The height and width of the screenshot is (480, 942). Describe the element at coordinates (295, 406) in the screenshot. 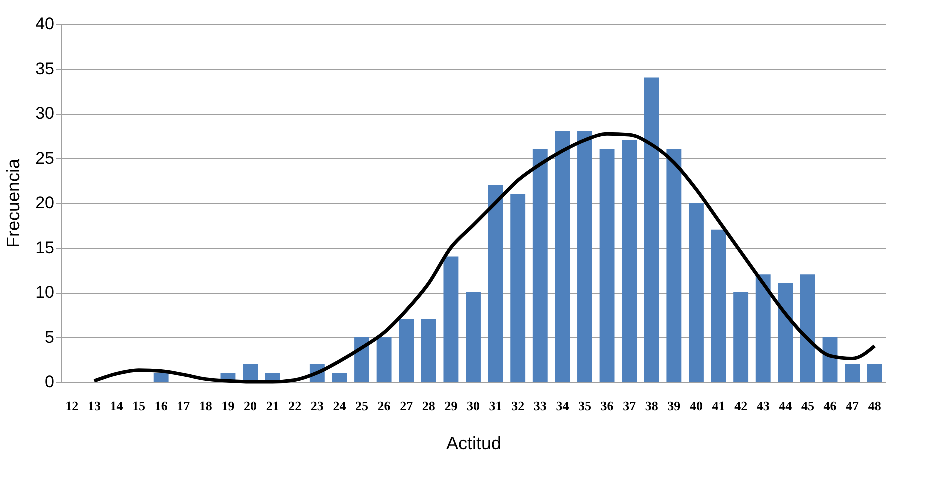

I see `x-tick-label: 22` at that location.